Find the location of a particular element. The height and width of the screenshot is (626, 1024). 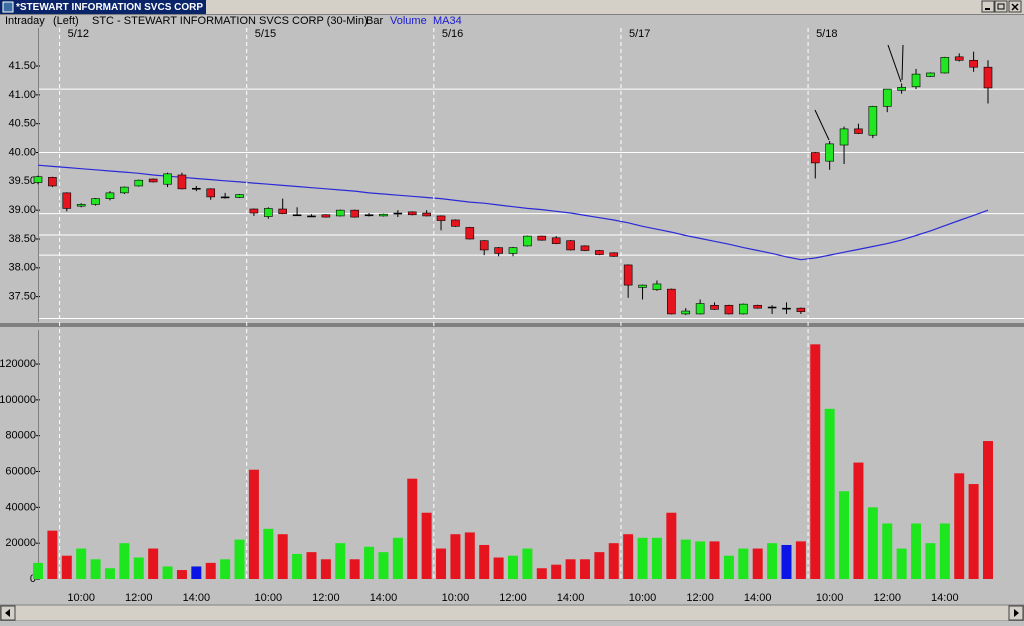

y-tick-label: 38.50 is located at coordinates (22, 239).